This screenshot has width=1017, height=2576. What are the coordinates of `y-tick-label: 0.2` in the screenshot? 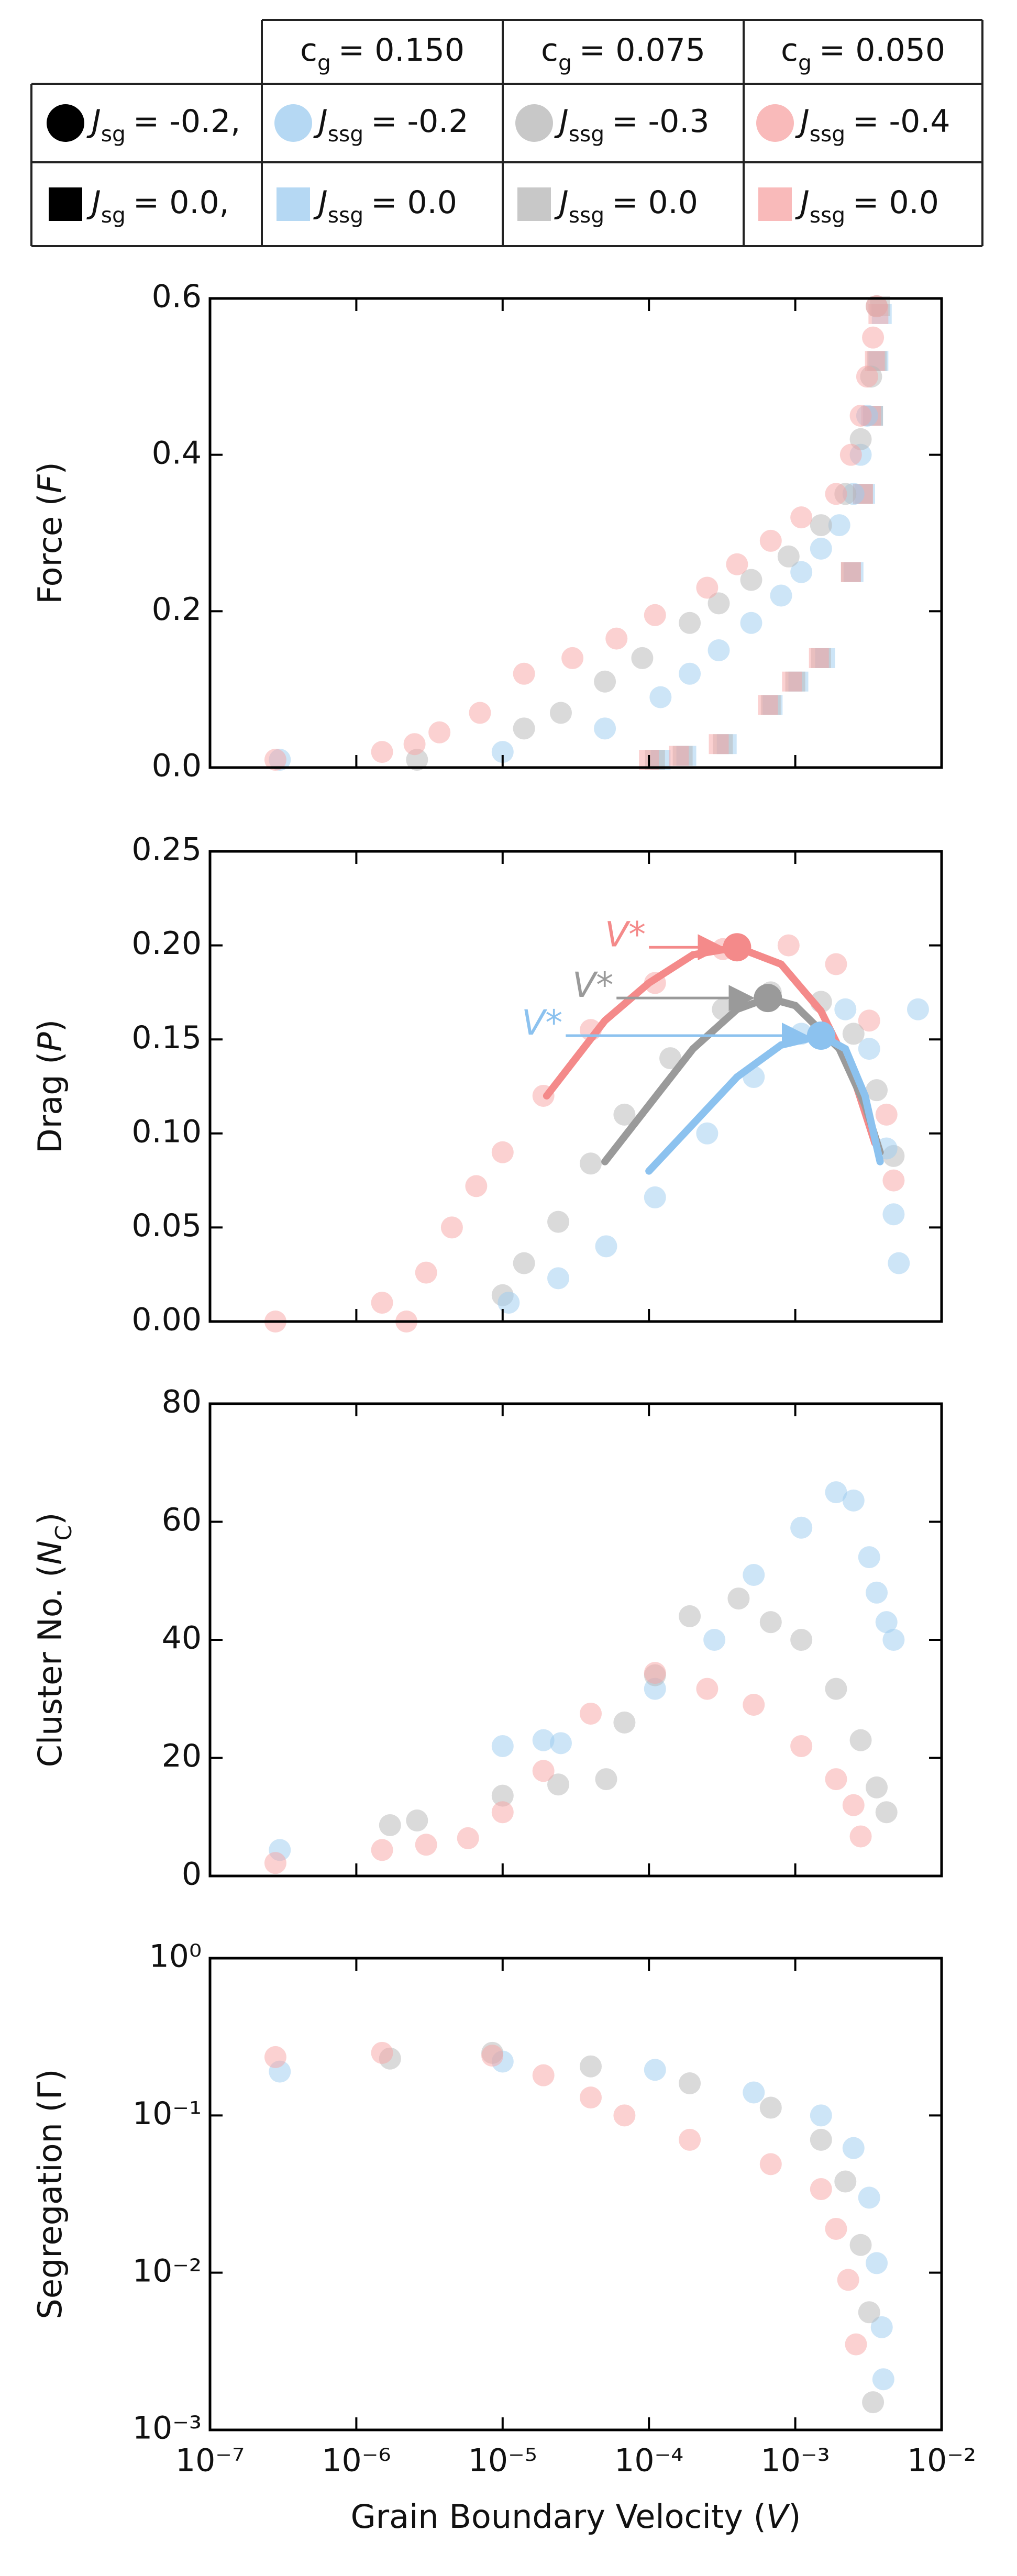 It's located at (177, 609).